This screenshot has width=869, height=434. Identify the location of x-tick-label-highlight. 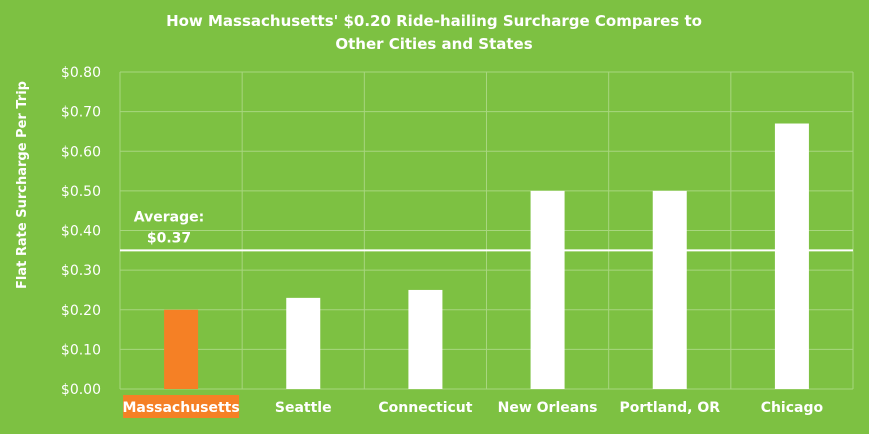
(181, 406).